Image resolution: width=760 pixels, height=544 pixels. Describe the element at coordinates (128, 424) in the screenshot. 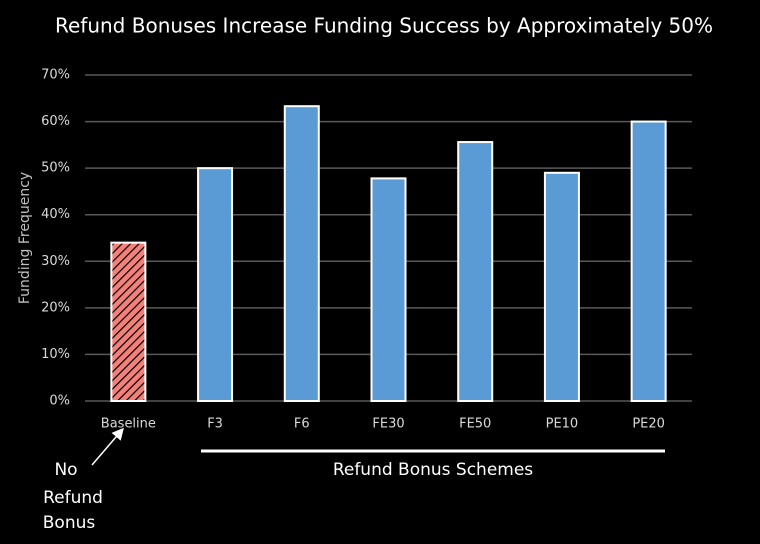

I see `x-tick-label: Baseline` at that location.